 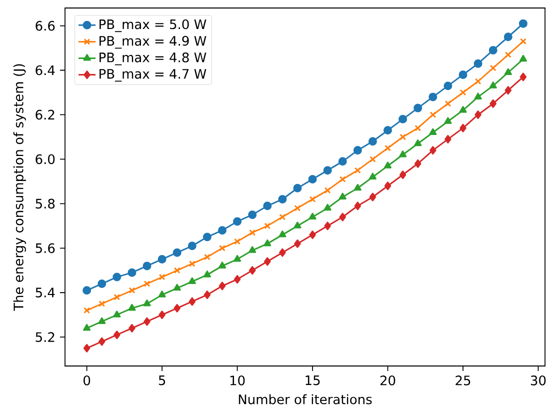 I want to click on legend-label: PB_max = 4.7 W, so click(x=153, y=75).